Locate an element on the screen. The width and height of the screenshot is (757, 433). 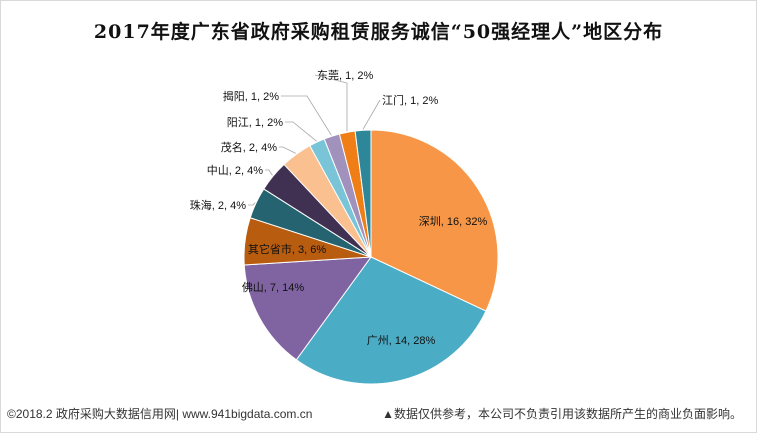
slice-label-6: 中山, 2, 4% is located at coordinates (235, 170).